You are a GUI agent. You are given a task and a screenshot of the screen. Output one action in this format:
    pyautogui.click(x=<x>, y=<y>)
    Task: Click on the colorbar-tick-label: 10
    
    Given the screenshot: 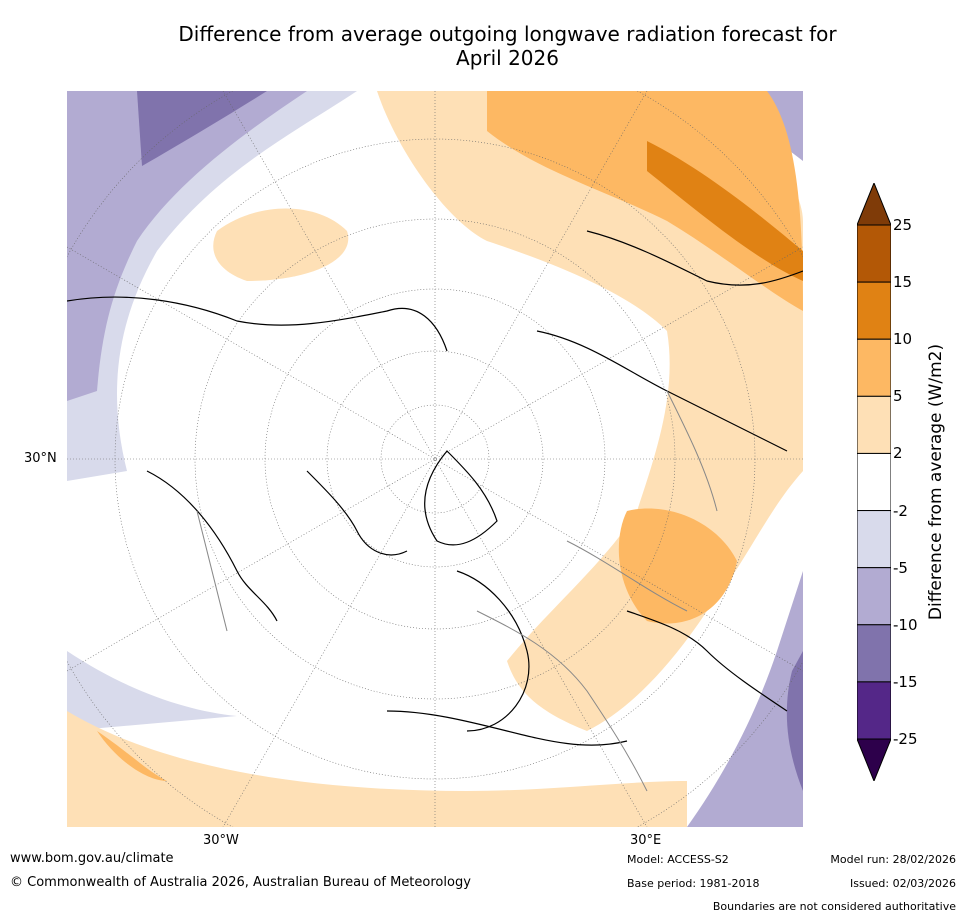 What is the action you would take?
    pyautogui.click(x=903, y=339)
    